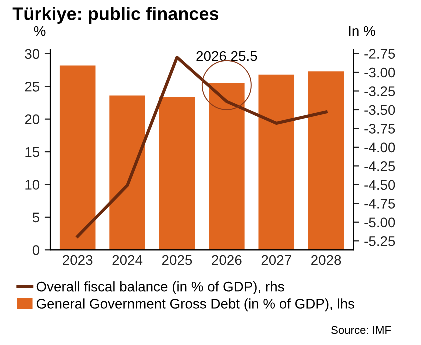  I want to click on y2-tick-label: -5.25, so click(380, 241).